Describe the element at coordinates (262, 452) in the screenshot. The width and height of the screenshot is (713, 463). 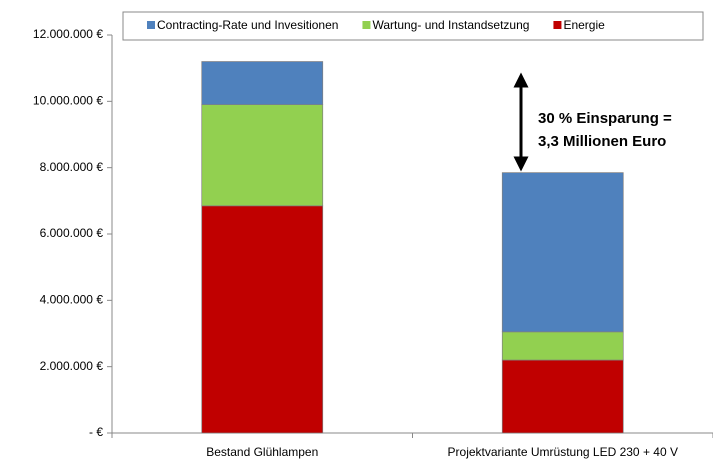
I see `x-tick-label: Bestand Glühlampen` at that location.